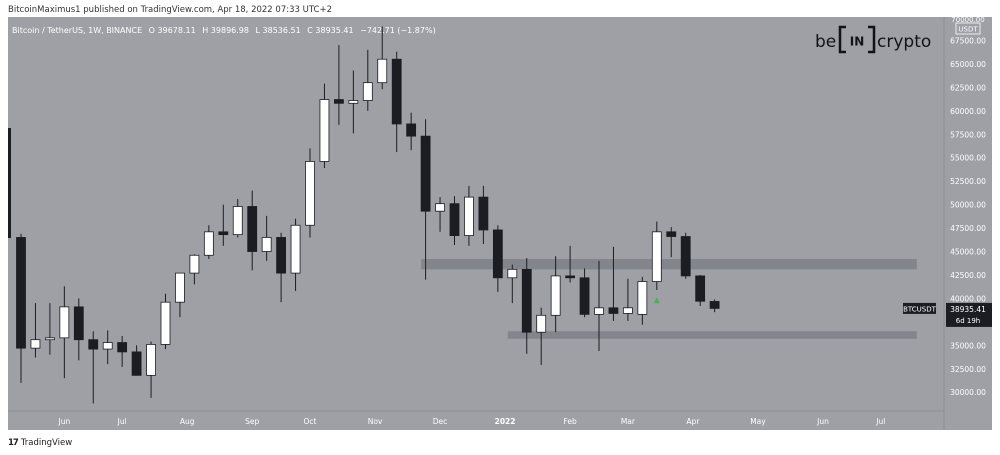  Describe the element at coordinates (968, 214) in the screenshot. I see `price-axis` at that location.